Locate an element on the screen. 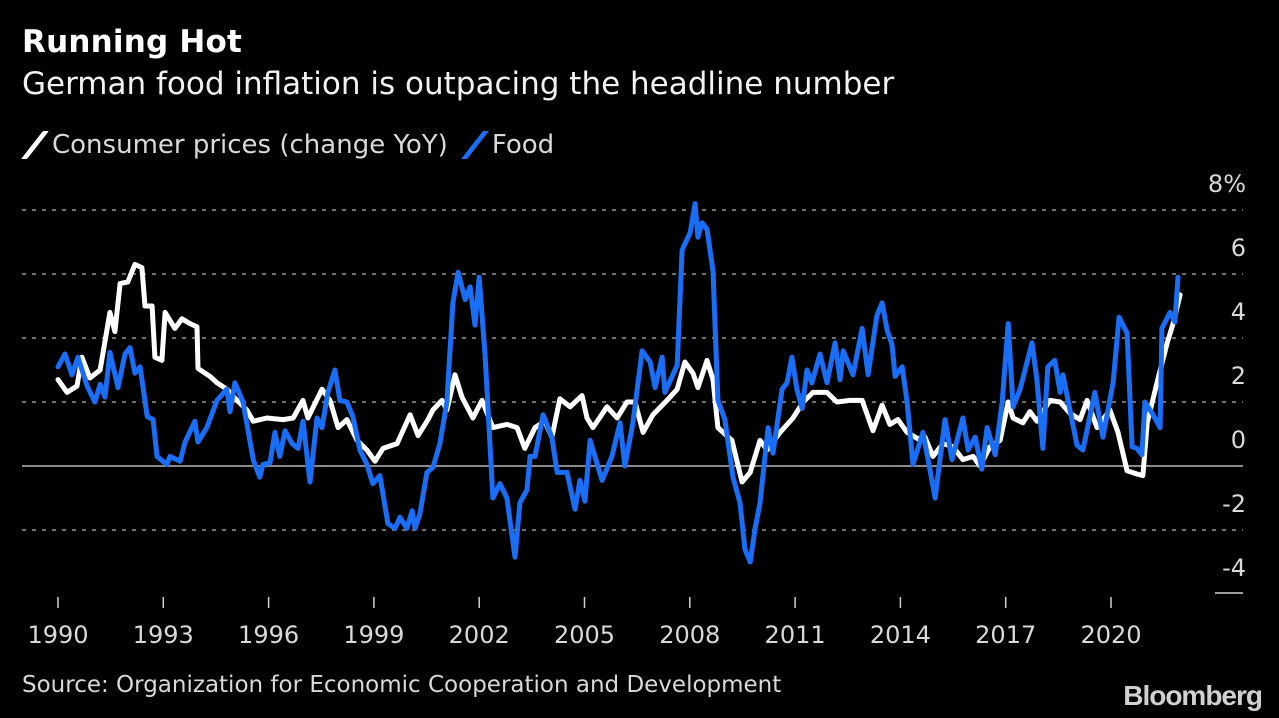  x-tick-label: 2011 is located at coordinates (795, 635).